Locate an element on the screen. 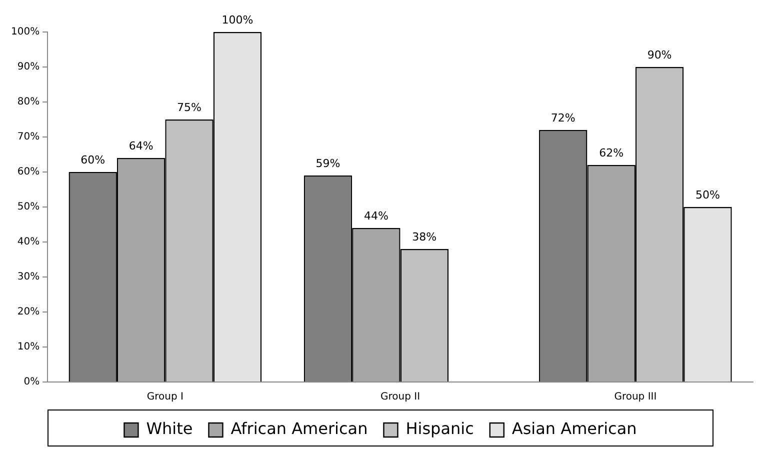 The width and height of the screenshot is (771, 457). y-tick-label: 30% is located at coordinates (28, 277).